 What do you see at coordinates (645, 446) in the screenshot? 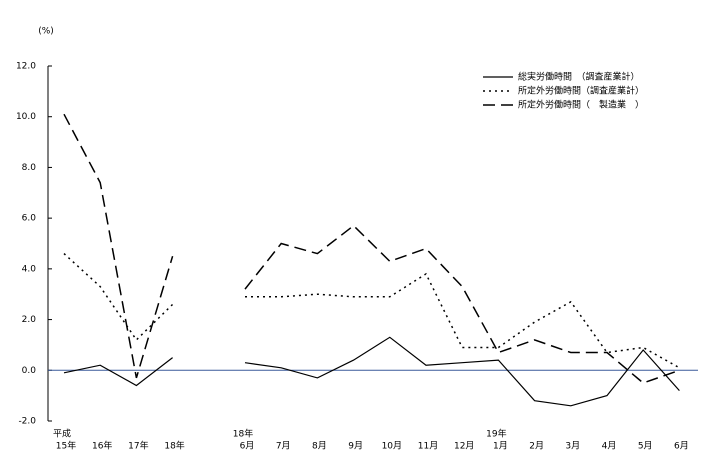
I see `x-tick-label: 5月` at bounding box center [645, 446].